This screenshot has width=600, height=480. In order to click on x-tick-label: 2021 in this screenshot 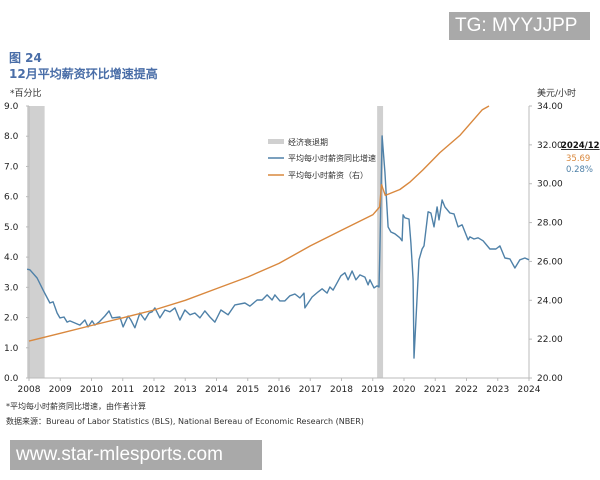, I will do `click(435, 390)`.